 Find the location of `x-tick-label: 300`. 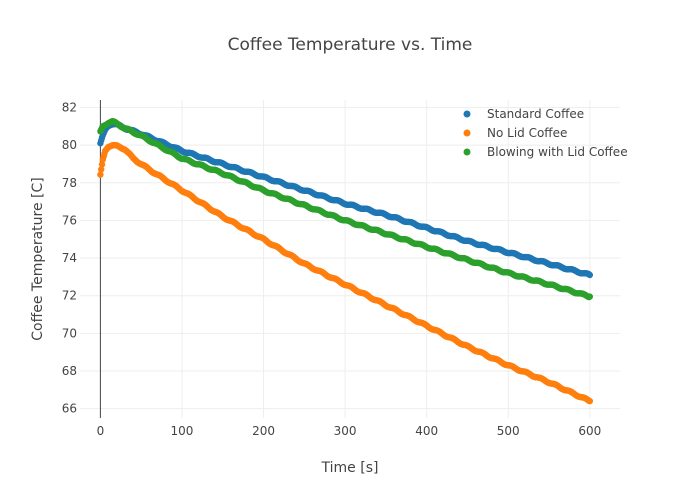

x-tick-label: 300 is located at coordinates (345, 431).